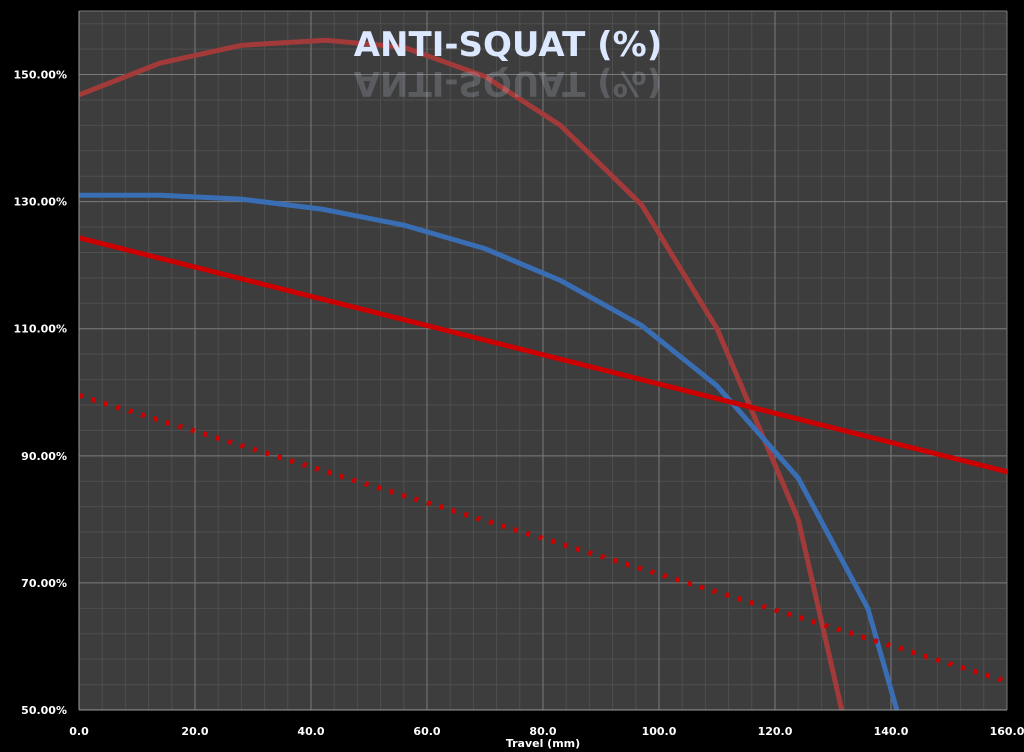 The image size is (1024, 752). Describe the element at coordinates (426, 731) in the screenshot. I see `x-tick-label: 60.0` at that location.